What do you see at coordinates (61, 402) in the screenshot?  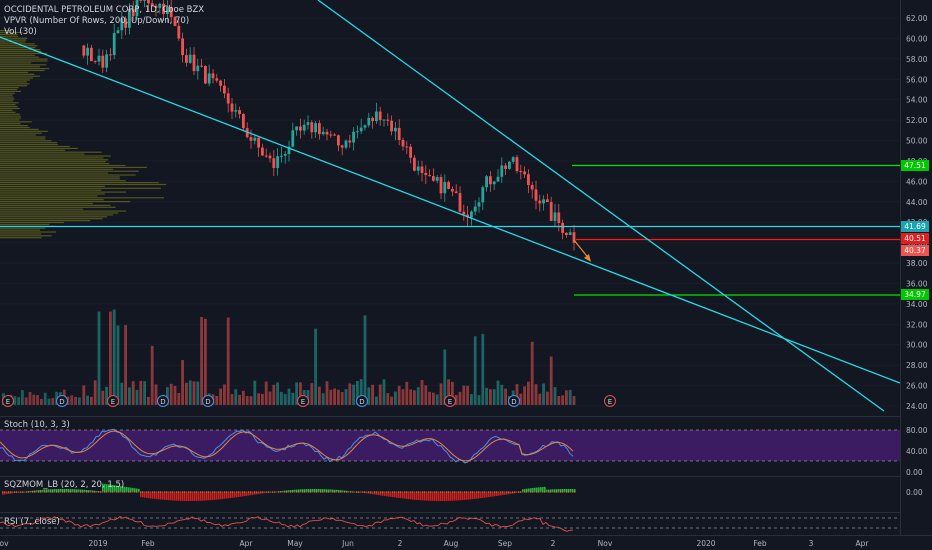 I see `event-letter: D` at bounding box center [61, 402].